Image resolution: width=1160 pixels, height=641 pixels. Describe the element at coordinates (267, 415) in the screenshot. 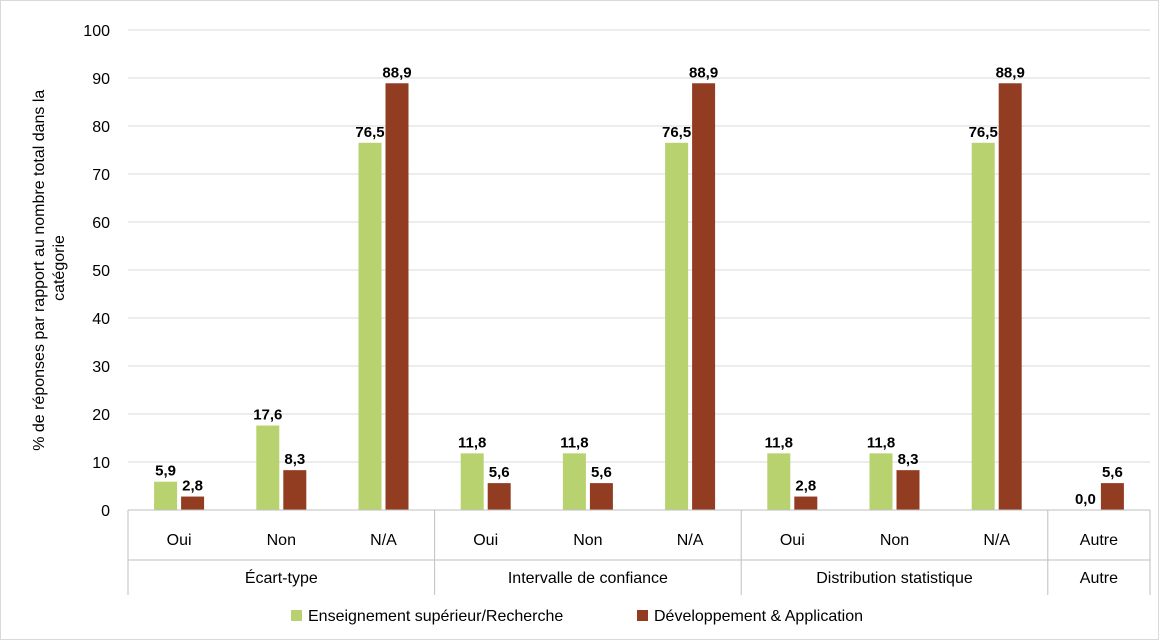

I see `data-label: 17,6` at that location.